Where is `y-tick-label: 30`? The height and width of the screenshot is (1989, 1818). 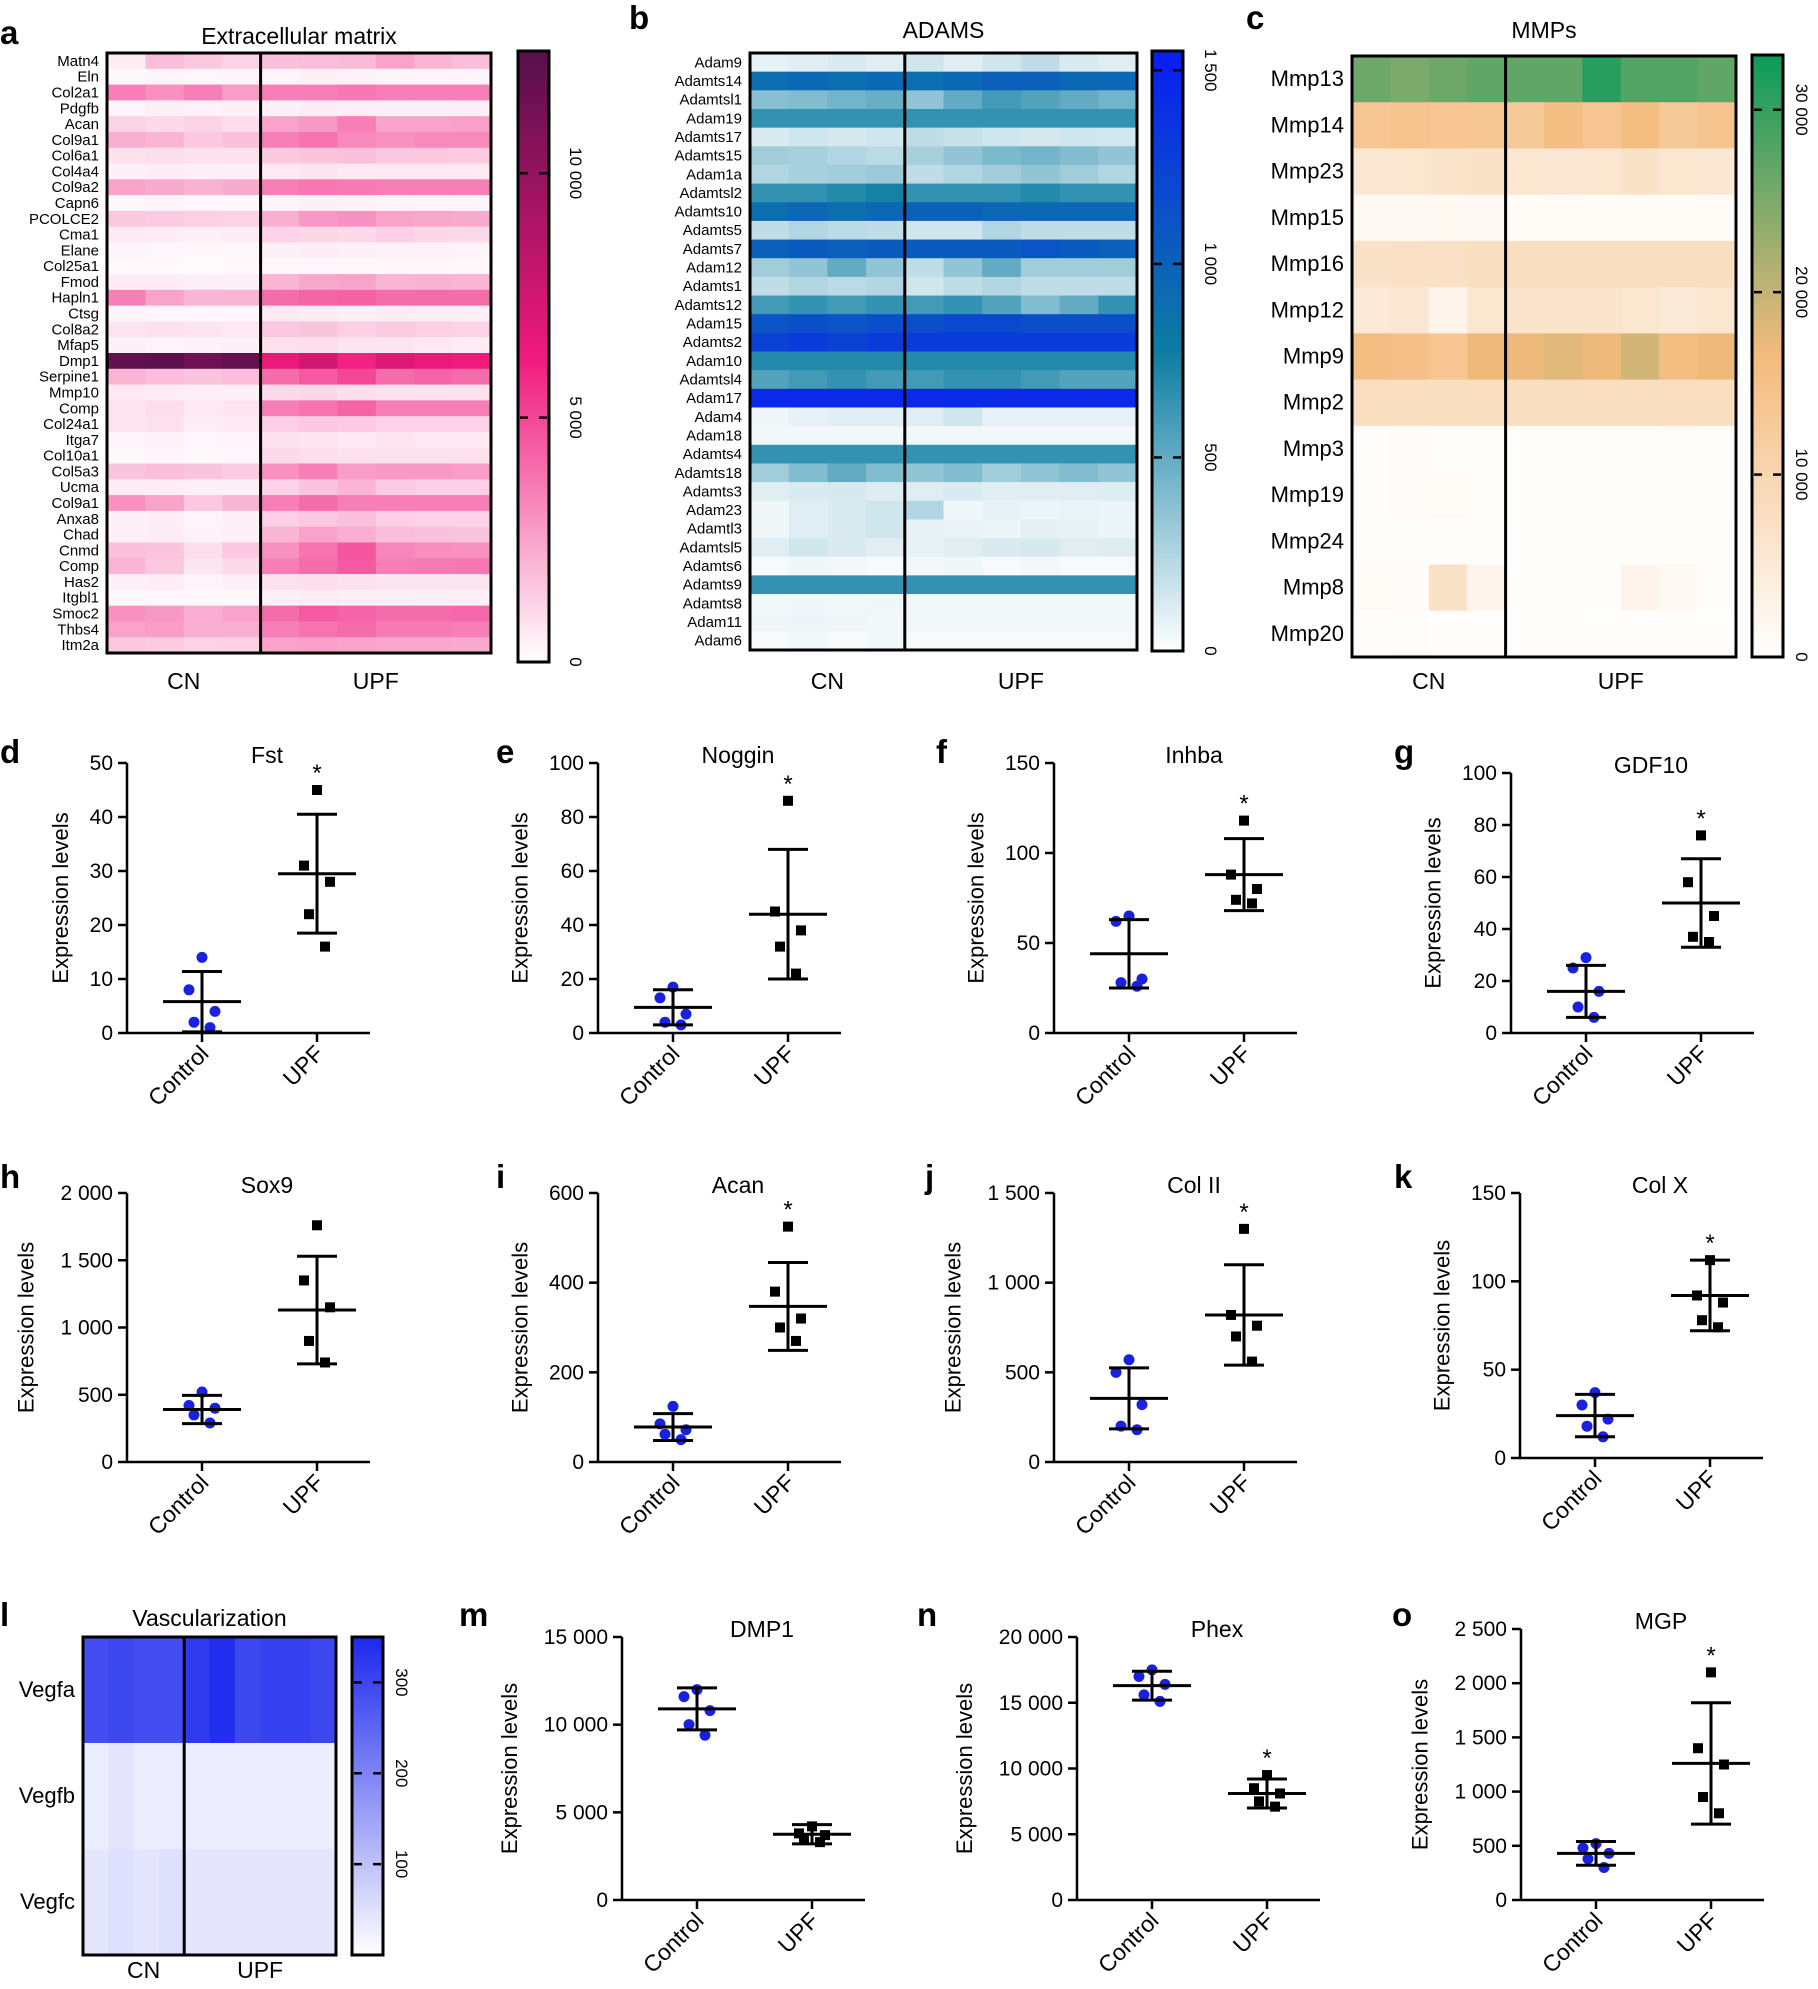 y-tick-label: 30 is located at coordinates (101, 871).